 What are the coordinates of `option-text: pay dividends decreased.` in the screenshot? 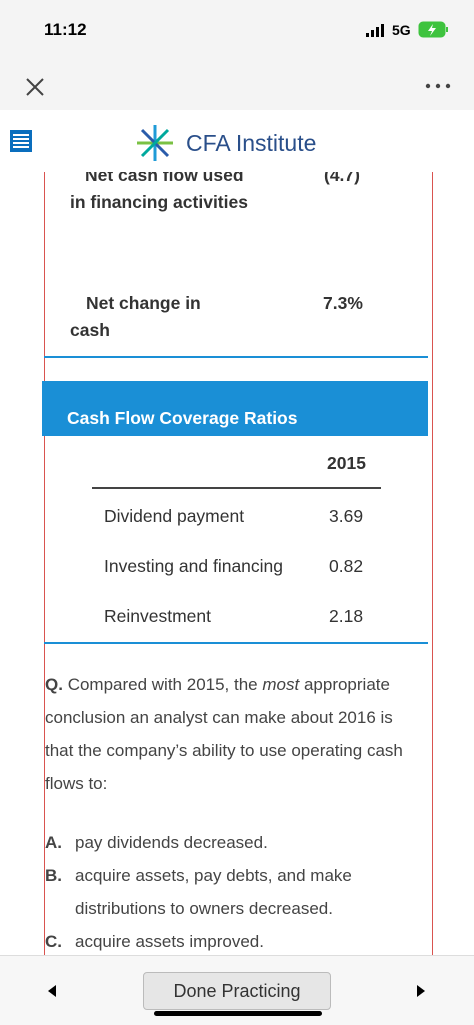 It's located at (171, 842).